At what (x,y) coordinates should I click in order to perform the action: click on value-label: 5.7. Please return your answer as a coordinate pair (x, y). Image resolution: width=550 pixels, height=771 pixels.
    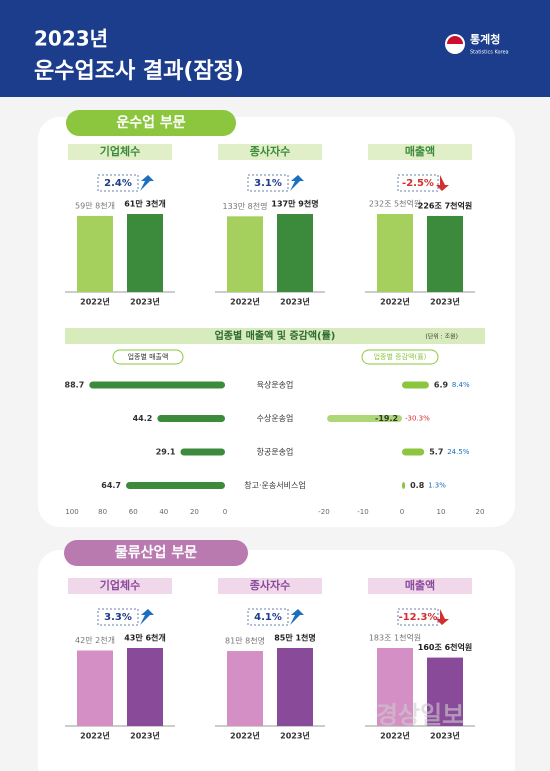
    Looking at the image, I should click on (436, 452).